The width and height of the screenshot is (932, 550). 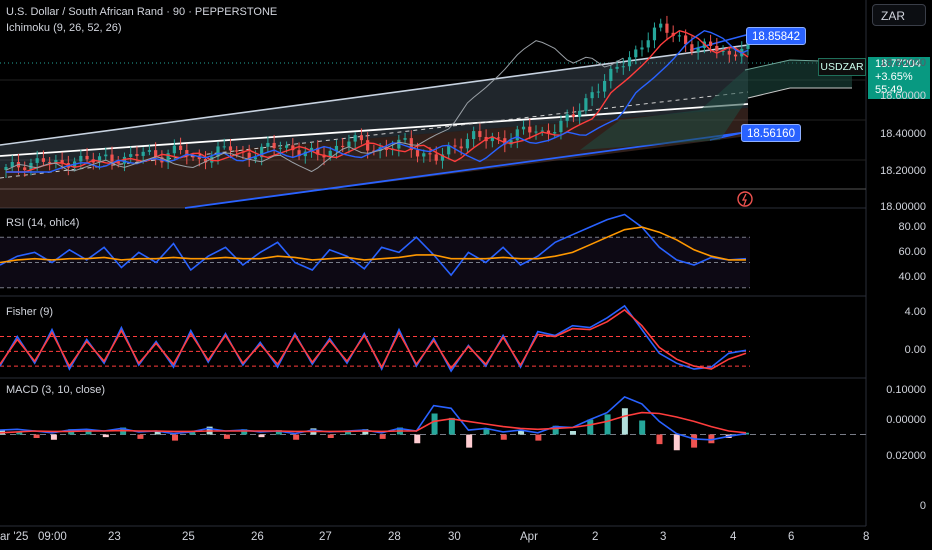 What do you see at coordinates (922, 506) in the screenshot?
I see `macd-axis-label: 0` at bounding box center [922, 506].